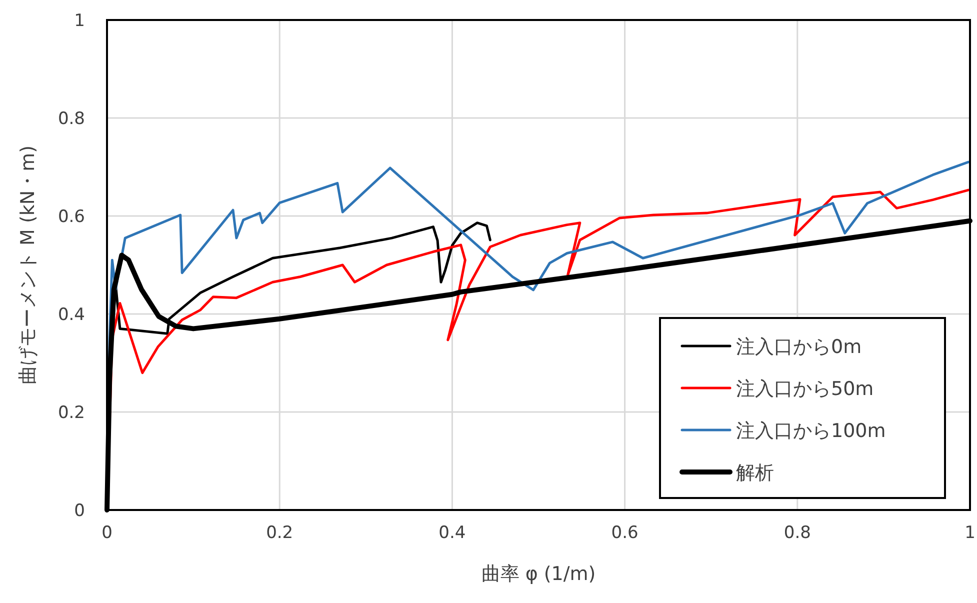  What do you see at coordinates (107, 533) in the screenshot?
I see `x-tick-label: 0` at bounding box center [107, 533].